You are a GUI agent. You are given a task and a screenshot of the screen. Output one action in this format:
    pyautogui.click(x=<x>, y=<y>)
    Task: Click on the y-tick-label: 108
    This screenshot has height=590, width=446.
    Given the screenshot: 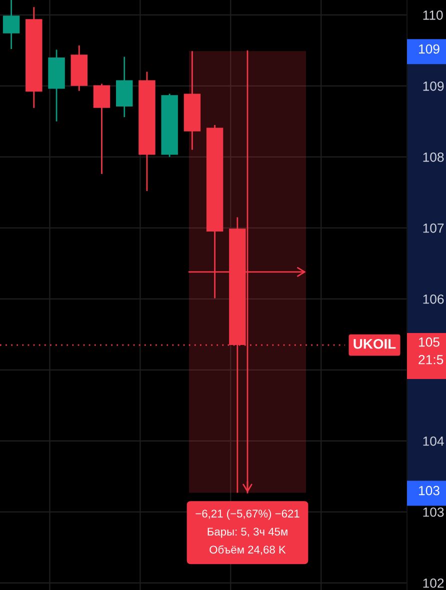 What is the action you would take?
    pyautogui.click(x=433, y=157)
    